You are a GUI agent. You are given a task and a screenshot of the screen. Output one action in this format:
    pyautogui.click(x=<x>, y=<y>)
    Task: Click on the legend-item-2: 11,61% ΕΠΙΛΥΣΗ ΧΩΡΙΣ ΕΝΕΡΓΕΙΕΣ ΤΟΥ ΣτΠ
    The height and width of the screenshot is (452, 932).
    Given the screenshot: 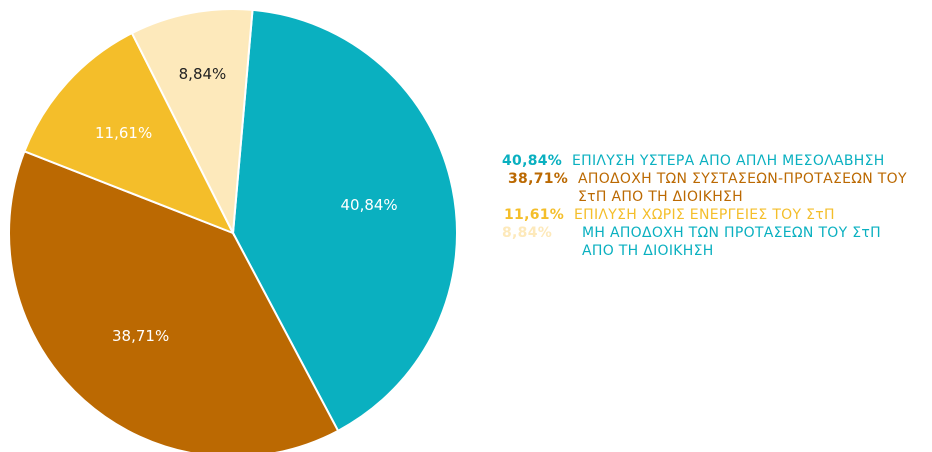 What is the action you would take?
    pyautogui.click(x=714, y=215)
    